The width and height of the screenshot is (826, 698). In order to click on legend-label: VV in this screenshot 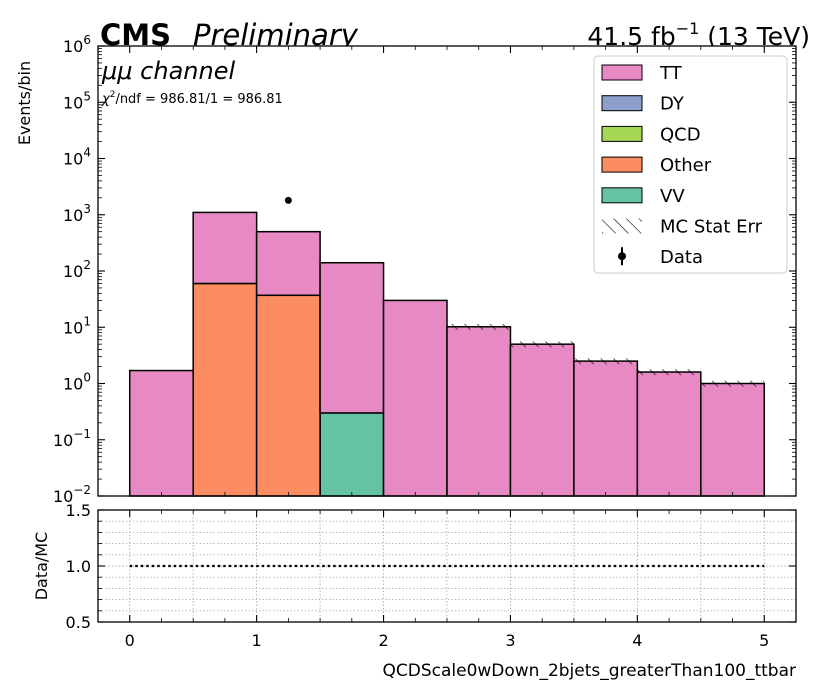, I will do `click(672, 196)`.